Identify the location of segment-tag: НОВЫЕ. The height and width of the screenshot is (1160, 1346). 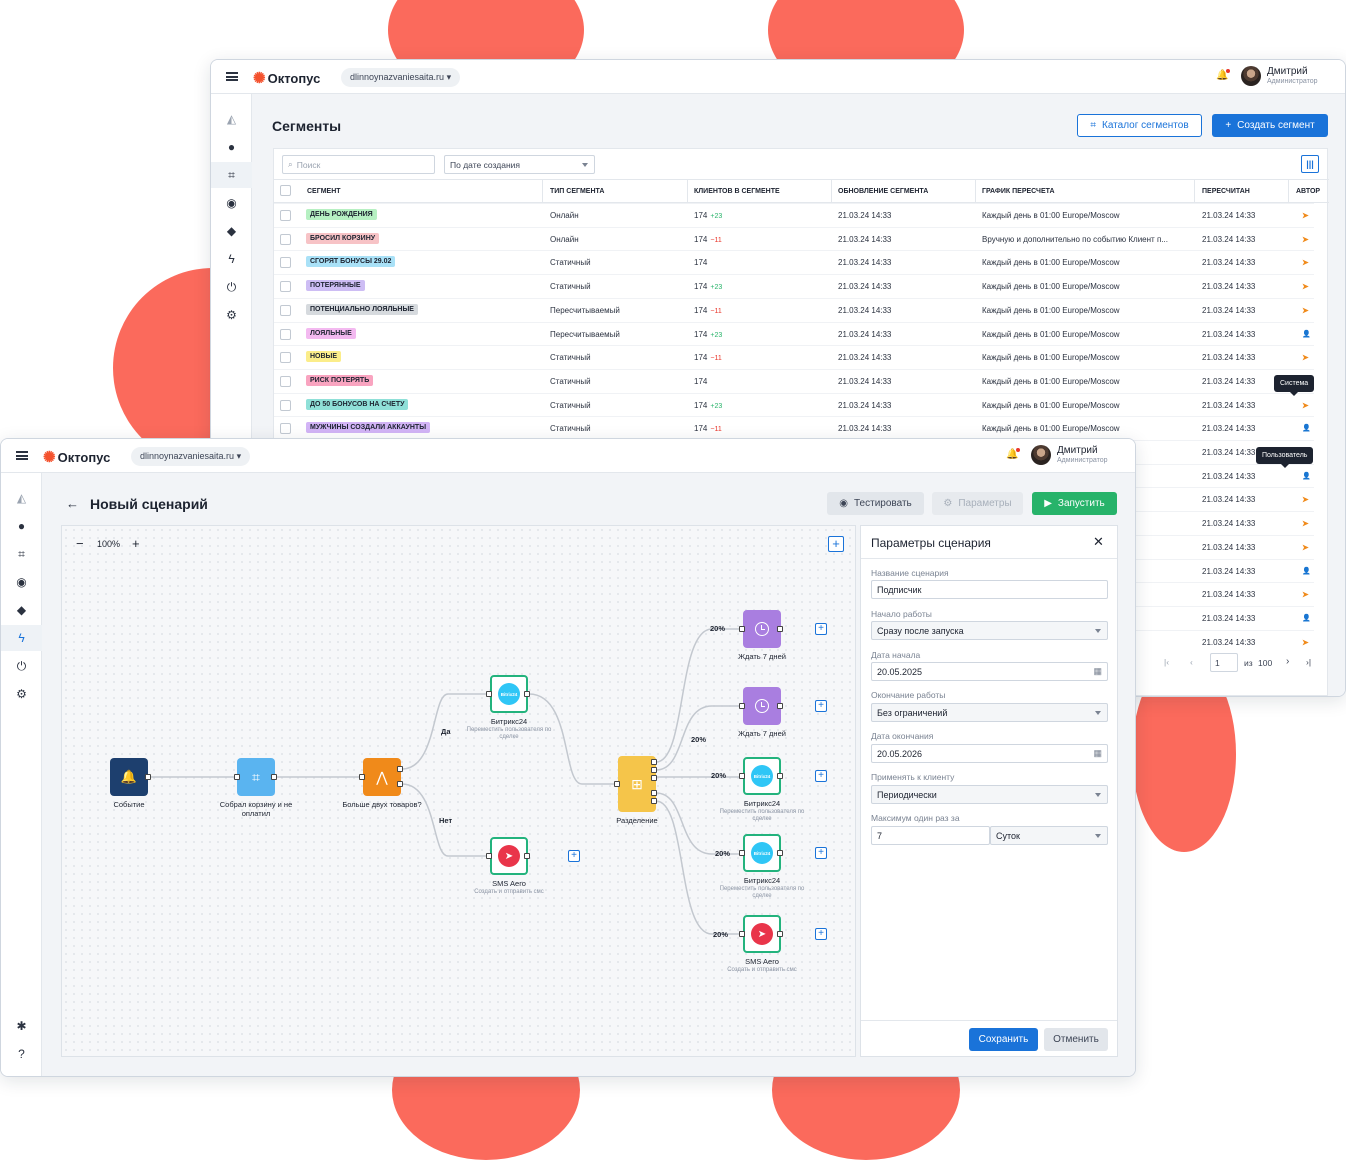
(324, 357).